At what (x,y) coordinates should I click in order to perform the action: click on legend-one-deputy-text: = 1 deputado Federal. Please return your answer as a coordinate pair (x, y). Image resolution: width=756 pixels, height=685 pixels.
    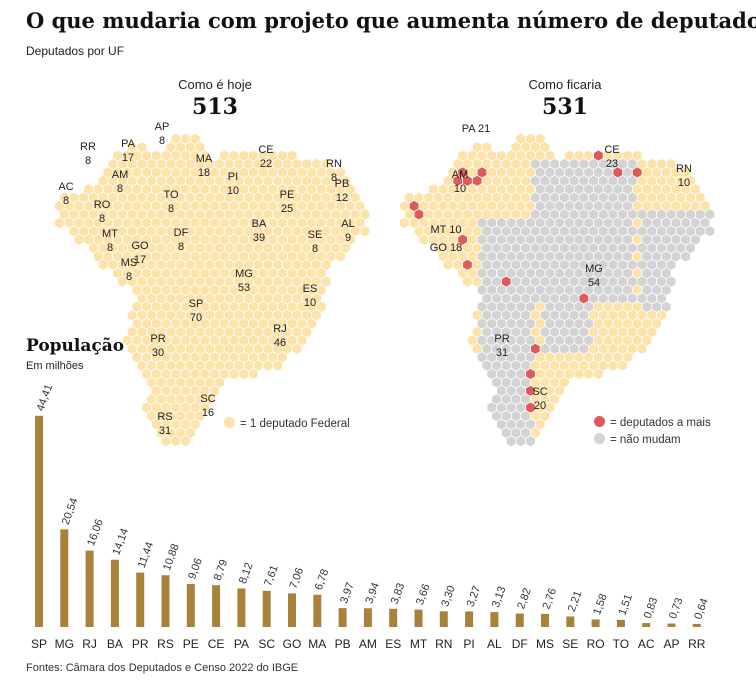
    Looking at the image, I should click on (295, 424).